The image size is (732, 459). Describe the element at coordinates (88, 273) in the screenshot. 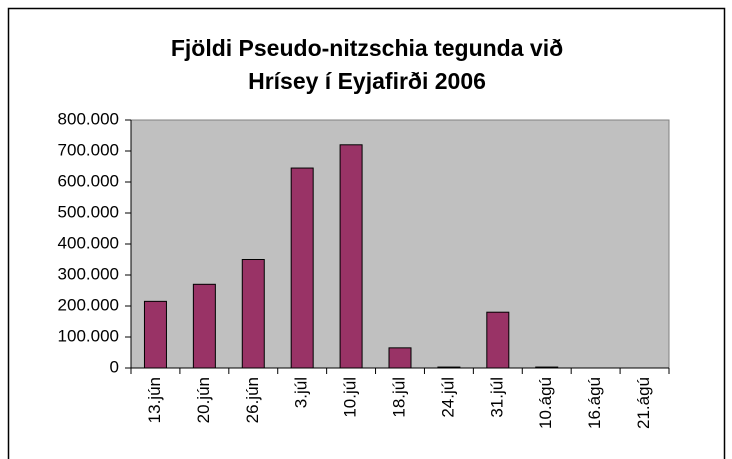

I see `y-tick-label: 300.000` at that location.